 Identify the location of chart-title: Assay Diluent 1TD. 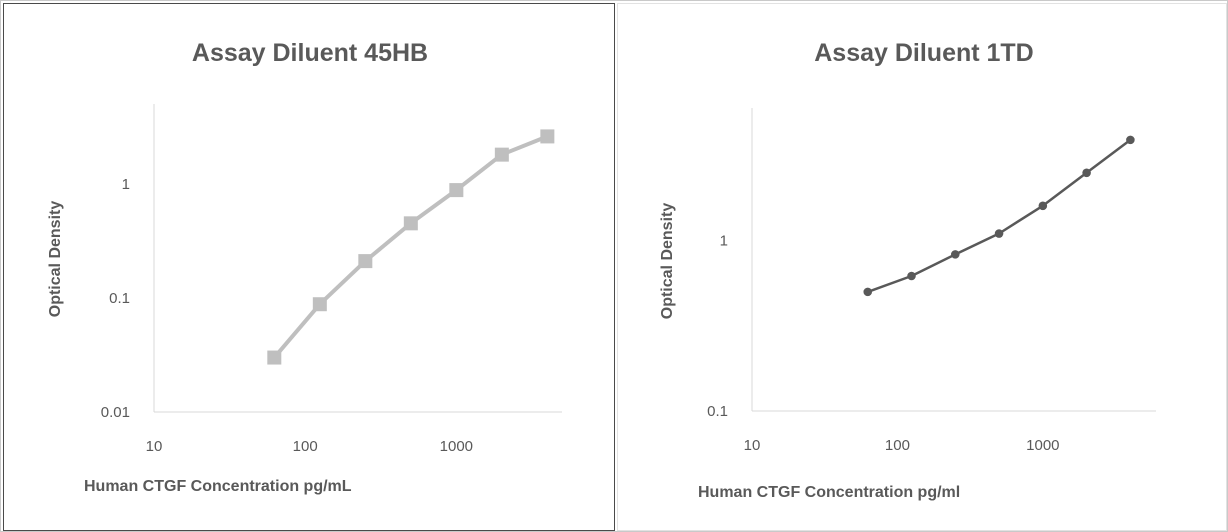
(924, 53).